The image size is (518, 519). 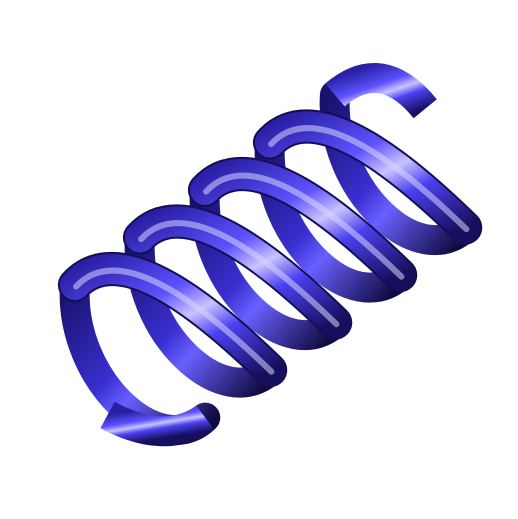 What do you see at coordinates (381, 91) in the screenshot?
I see `spring-end-tail` at bounding box center [381, 91].